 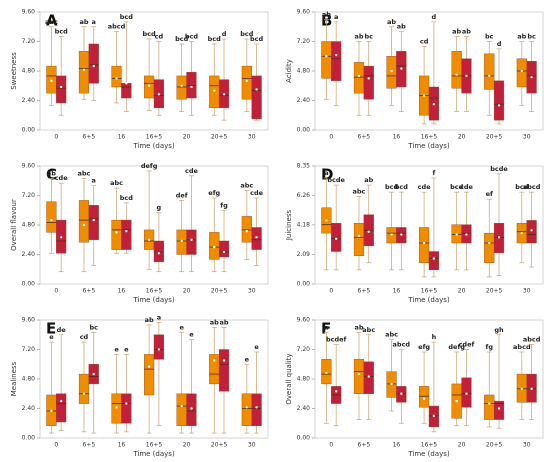 What do you see at coordinates (29, 349) in the screenshot?
I see `y-tick-label: 7.20` at bounding box center [29, 349].